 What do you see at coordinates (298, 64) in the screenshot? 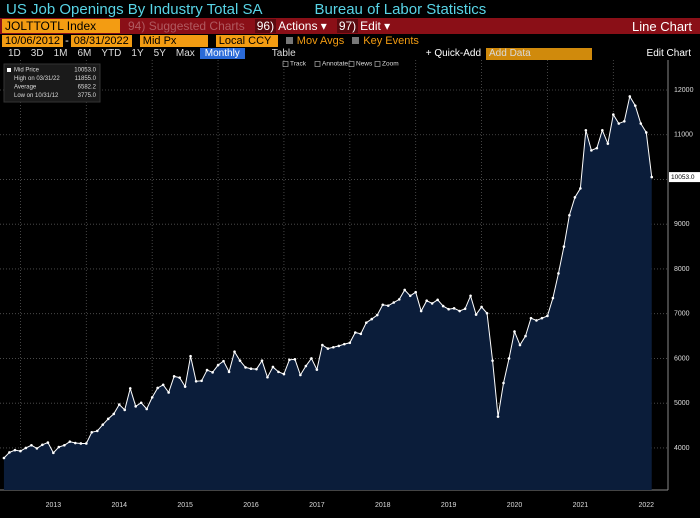
I see `tool-button: Track` at bounding box center [298, 64].